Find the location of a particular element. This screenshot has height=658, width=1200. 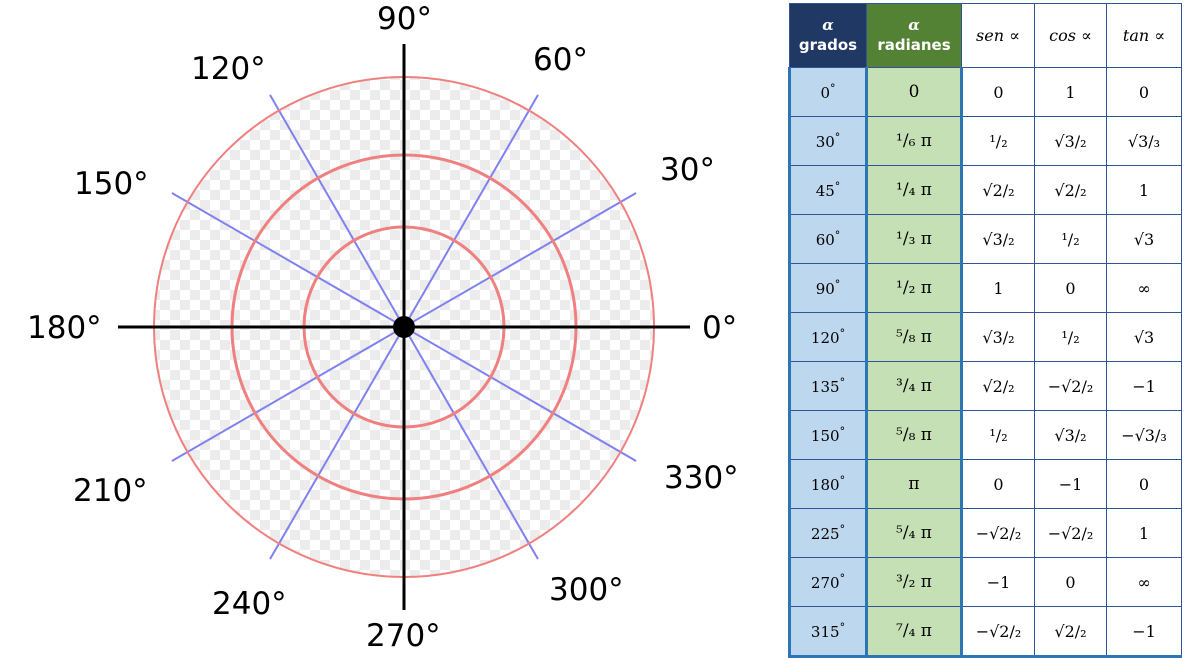

cell-radianes-value: ¹/₆ π is located at coordinates (914, 141).